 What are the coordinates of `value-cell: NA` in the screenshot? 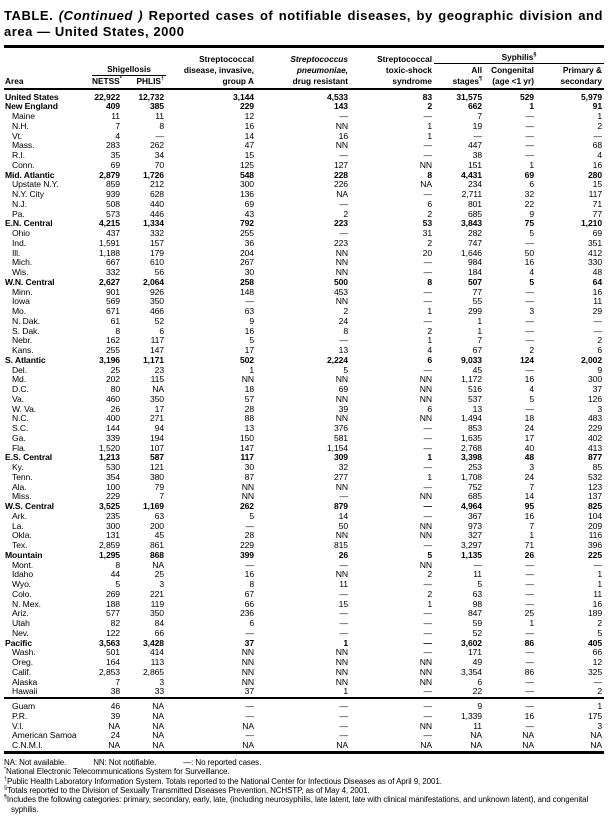 It's located at (158, 745).